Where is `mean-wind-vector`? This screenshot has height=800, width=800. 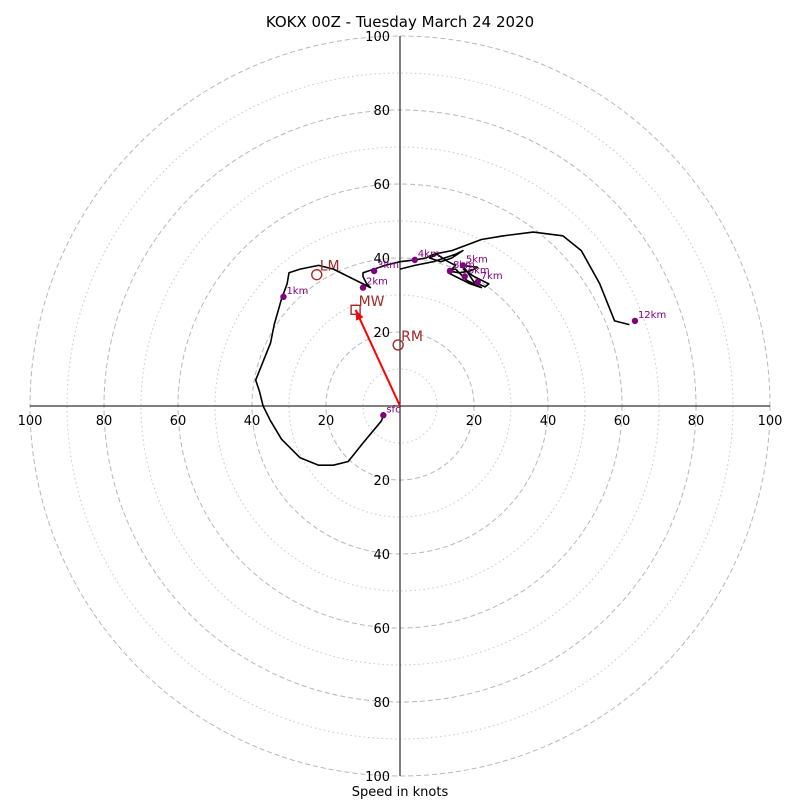 mean-wind-vector is located at coordinates (377, 358).